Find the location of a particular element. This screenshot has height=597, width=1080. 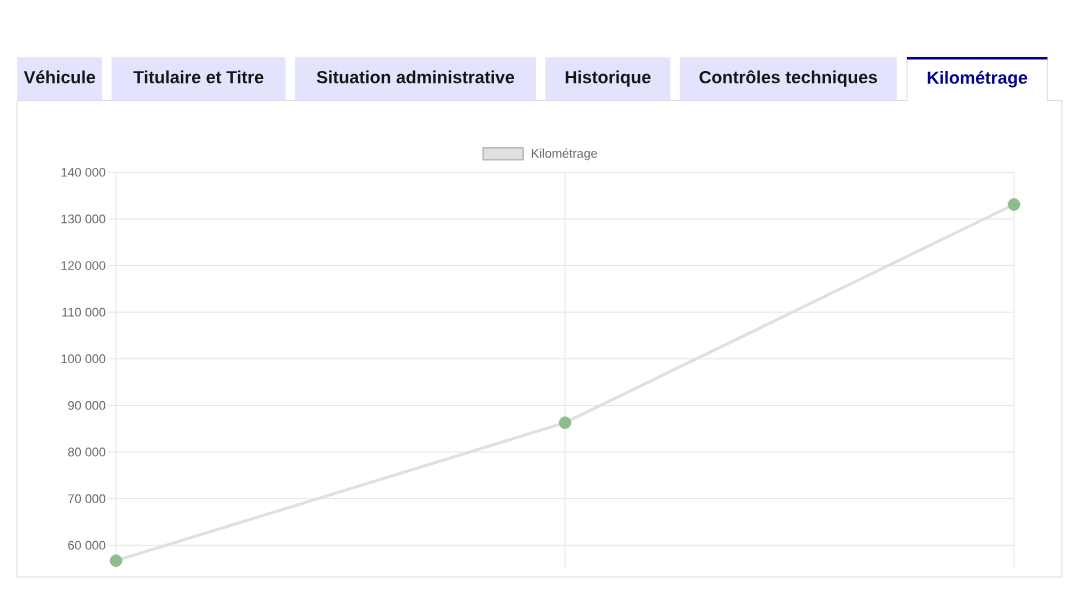

y-tick-label: 90 000 is located at coordinates (87, 405).